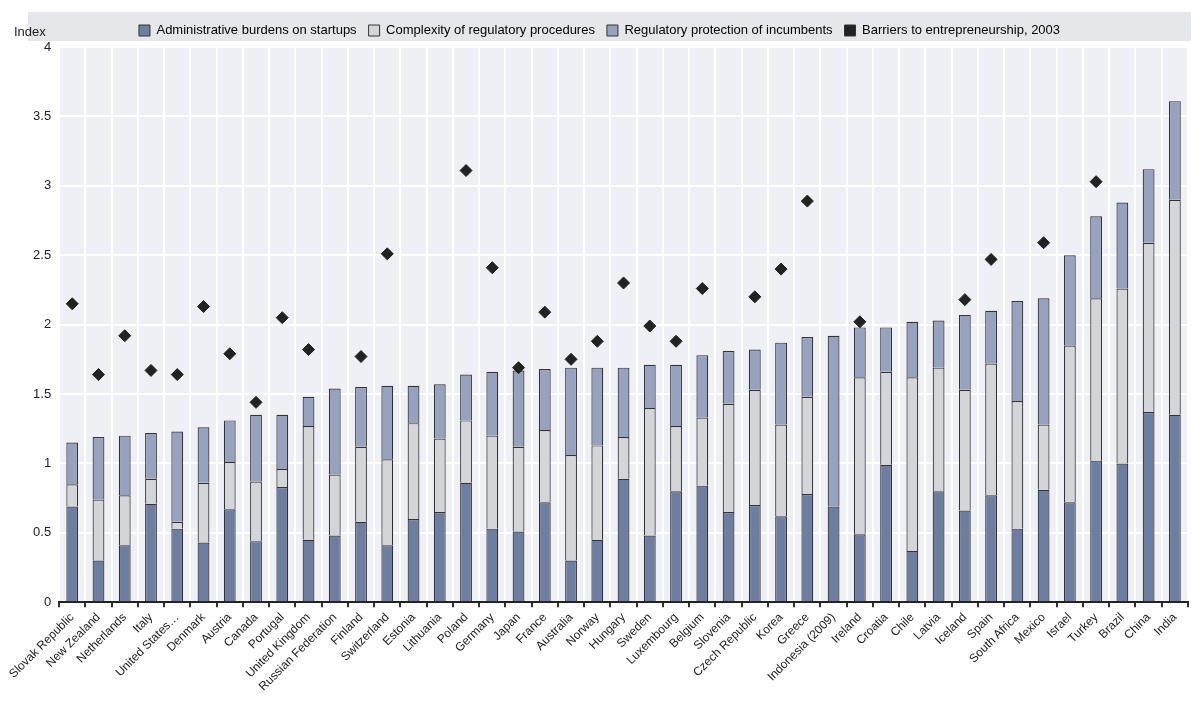 The width and height of the screenshot is (1203, 705). Describe the element at coordinates (961, 30) in the screenshot. I see `legend-label: Barriers to entrepreneurship, 2003` at that location.